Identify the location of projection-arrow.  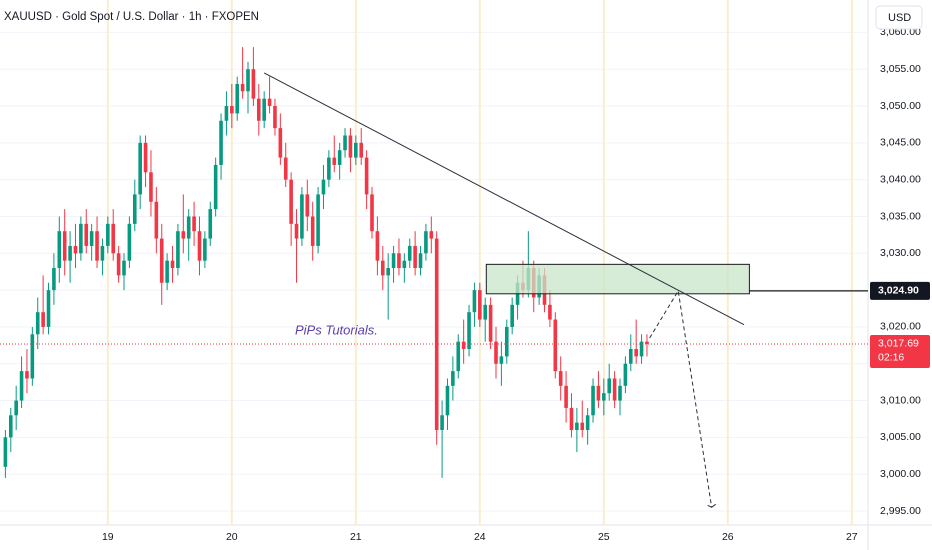
(711, 505).